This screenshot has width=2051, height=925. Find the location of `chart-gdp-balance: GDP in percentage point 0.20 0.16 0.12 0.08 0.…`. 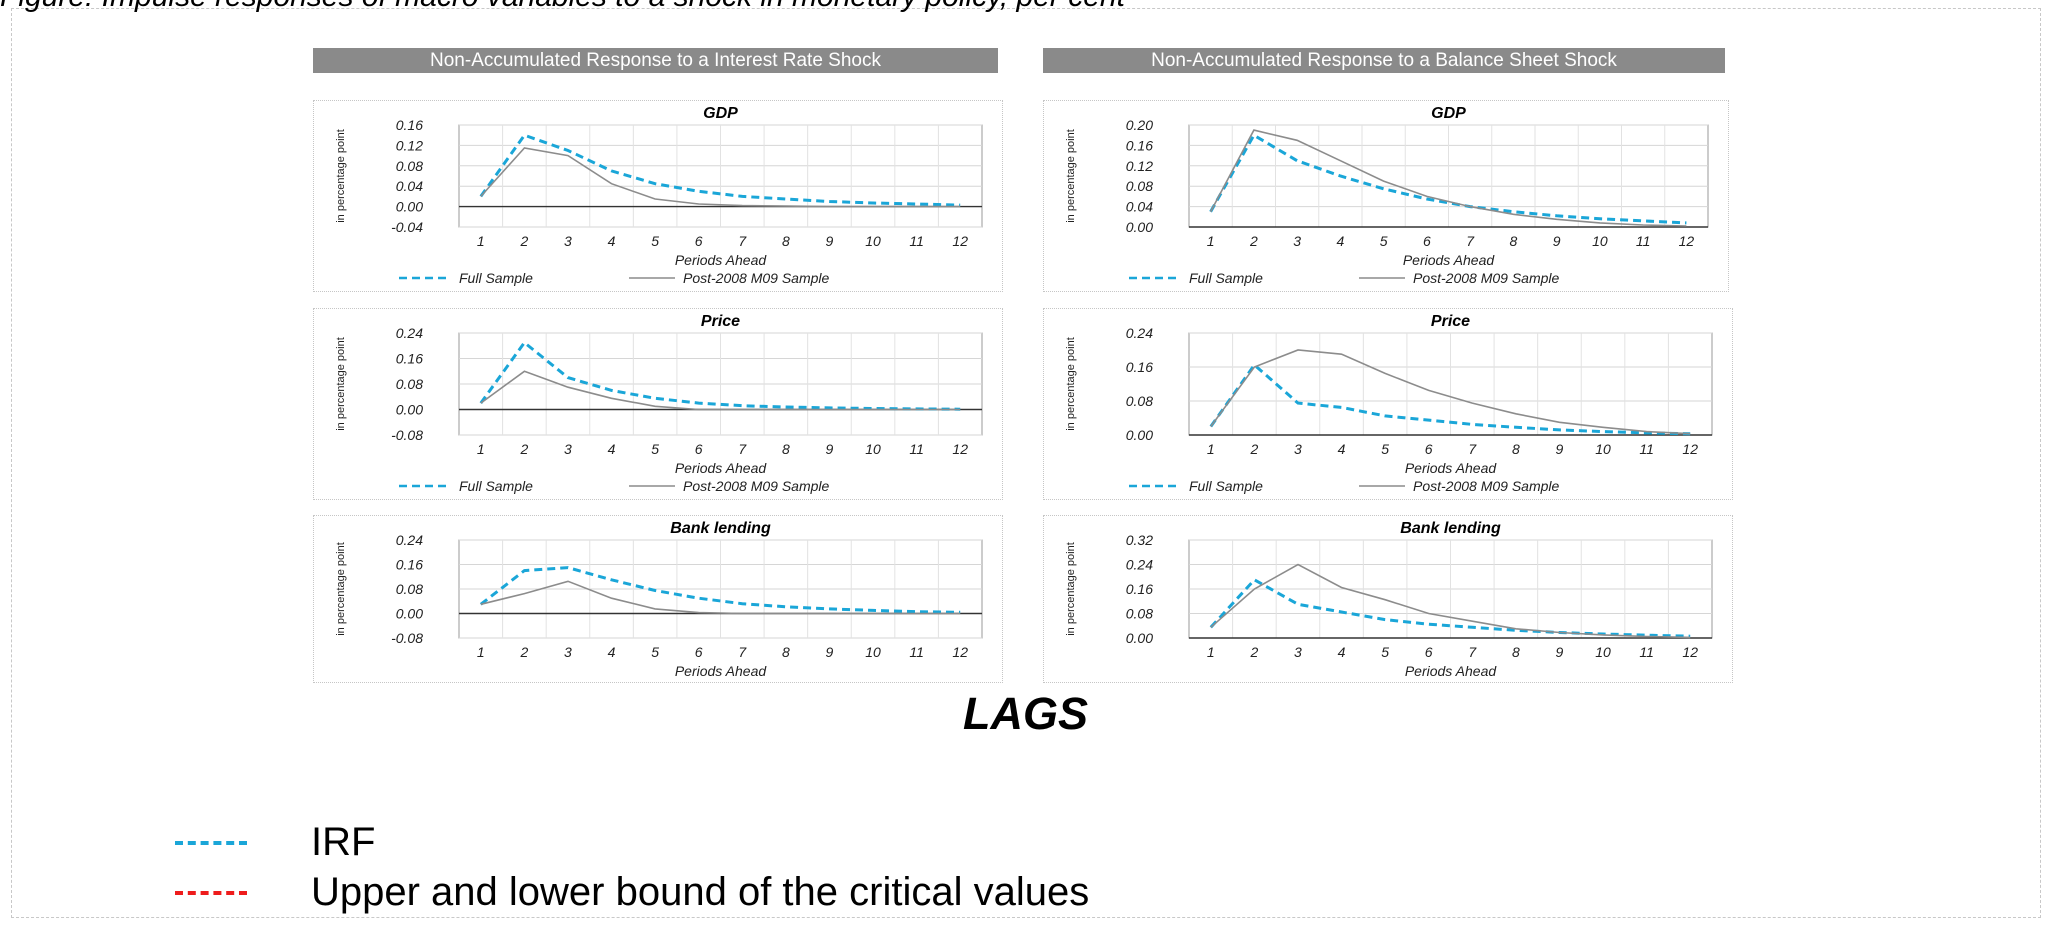

chart-gdp-balance: GDP in percentage point 0.20 0.16 0.12 0.08 0.… is located at coordinates (1387, 195).